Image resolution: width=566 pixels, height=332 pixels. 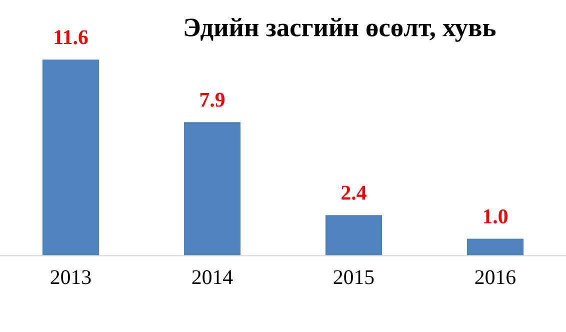 I want to click on x-tick-label: 2014, so click(x=212, y=277).